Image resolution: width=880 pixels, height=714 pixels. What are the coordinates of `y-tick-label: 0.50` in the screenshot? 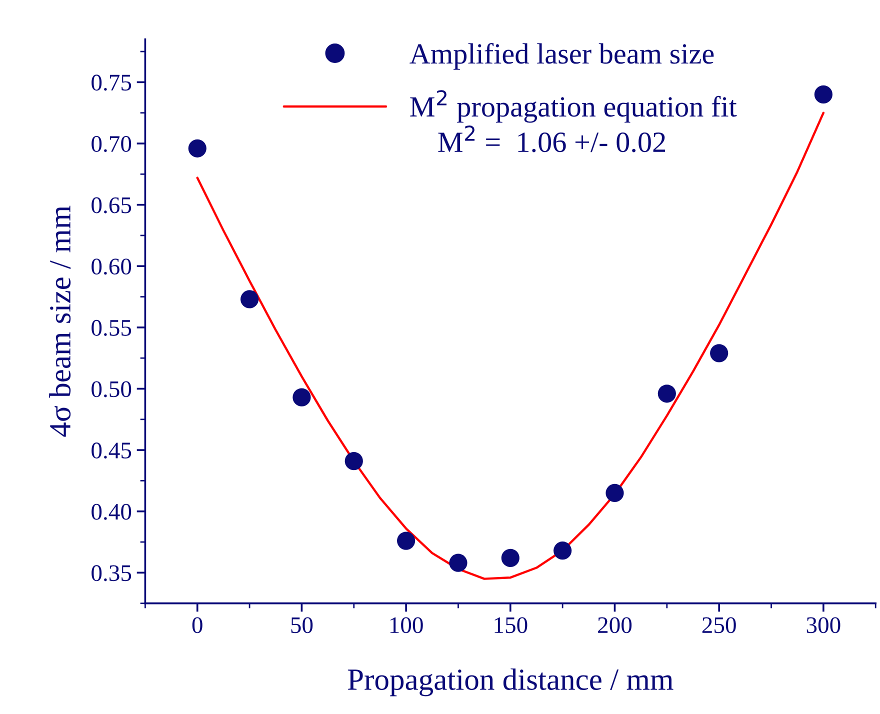 It's located at (112, 389).